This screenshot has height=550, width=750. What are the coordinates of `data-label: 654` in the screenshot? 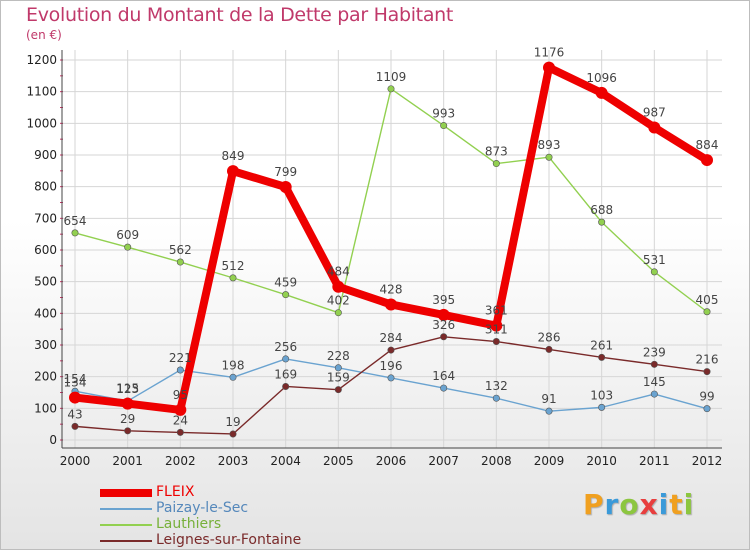 It's located at (75, 221).